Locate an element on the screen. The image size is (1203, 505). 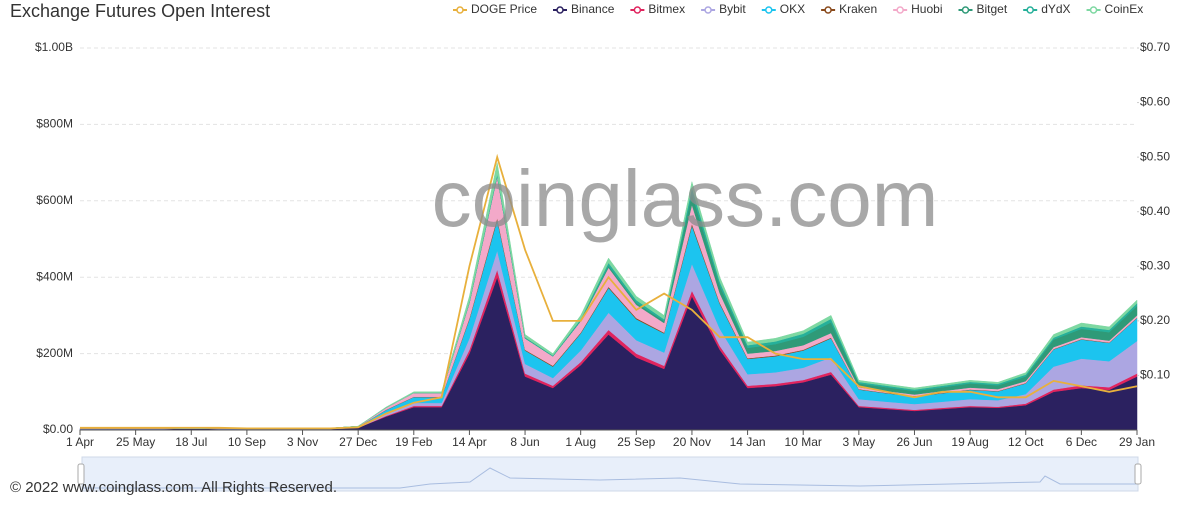
y-tick-label: $200M is located at coordinates (54, 353).